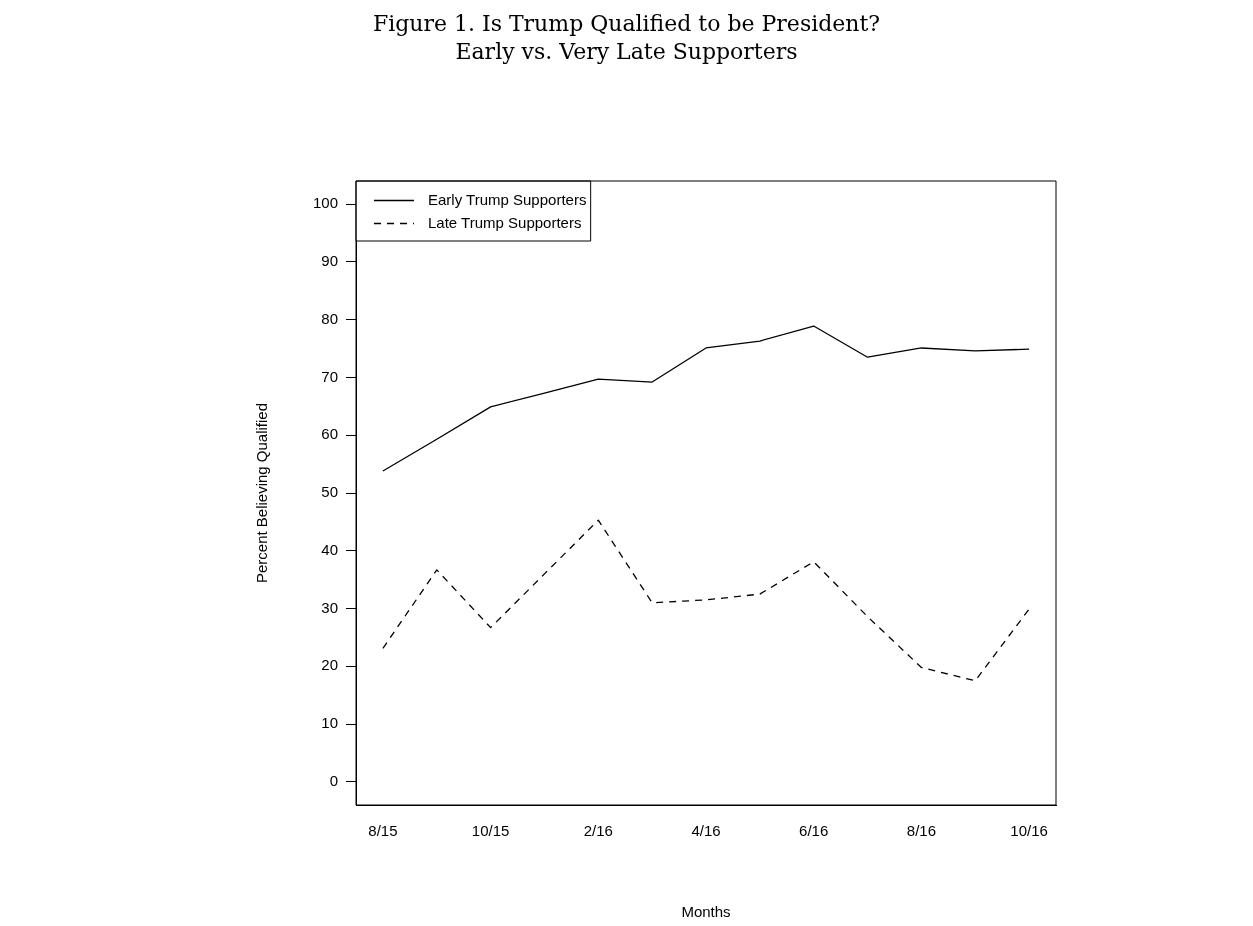  I want to click on y-tick-label: 50, so click(329, 492).